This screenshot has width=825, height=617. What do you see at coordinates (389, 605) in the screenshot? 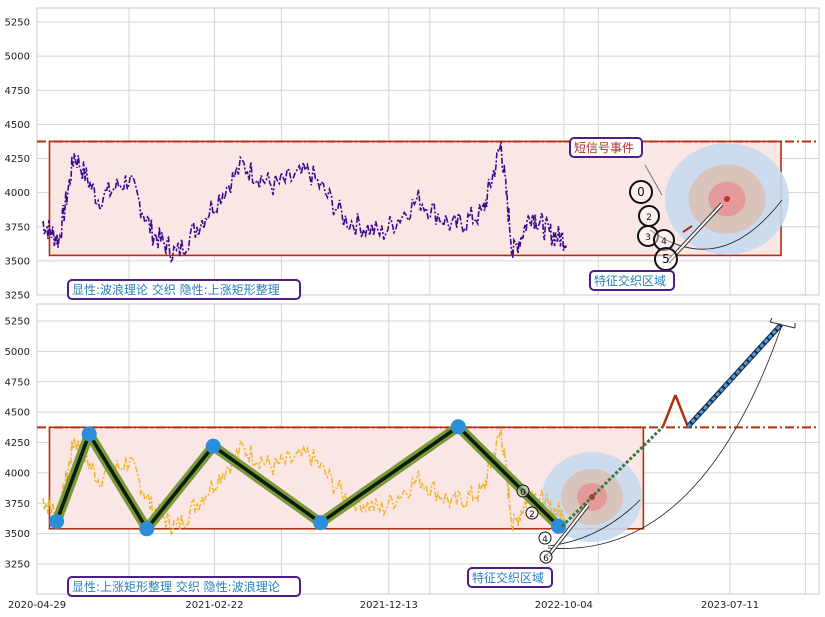
I see `x-tick-label: 2021-12-13` at bounding box center [389, 605].